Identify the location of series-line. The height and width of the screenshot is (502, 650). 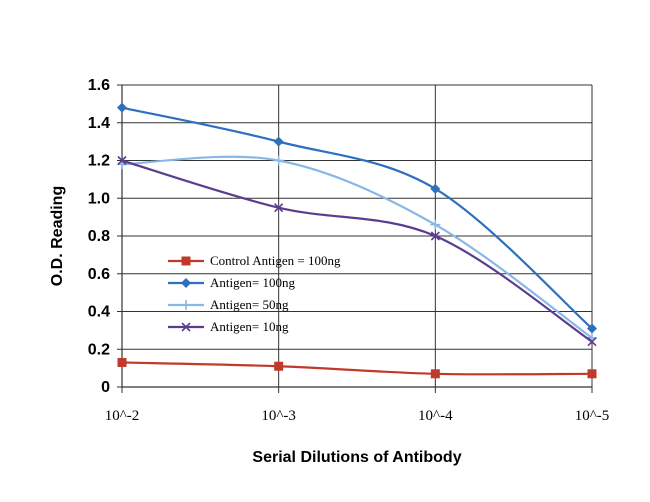
(357, 368).